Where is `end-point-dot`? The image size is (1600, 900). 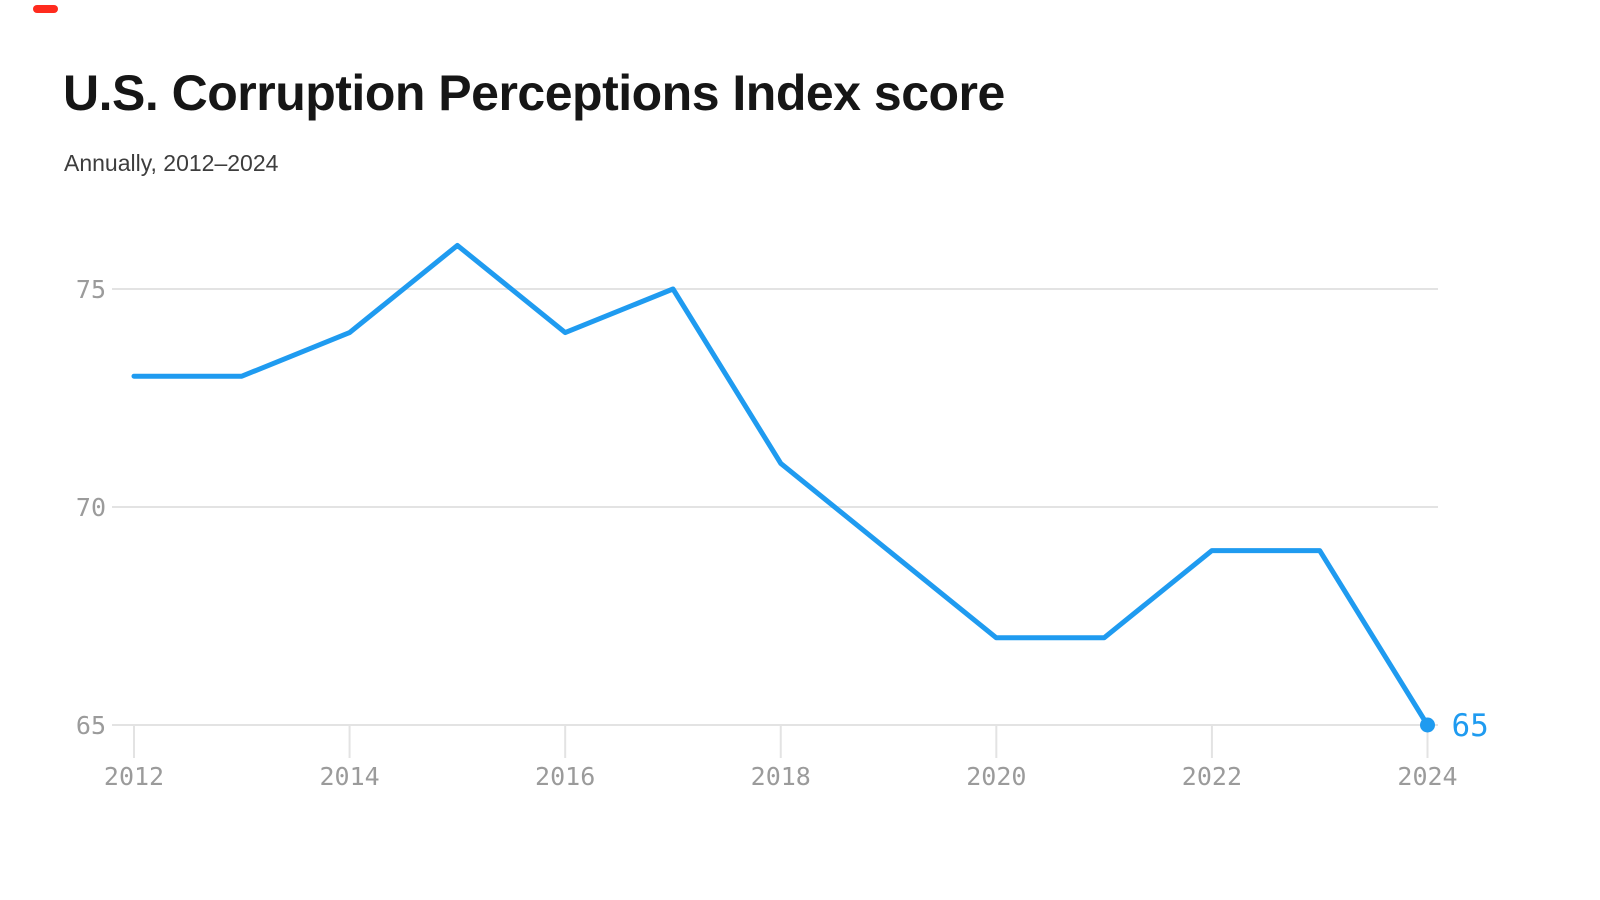 end-point-dot is located at coordinates (1427, 725).